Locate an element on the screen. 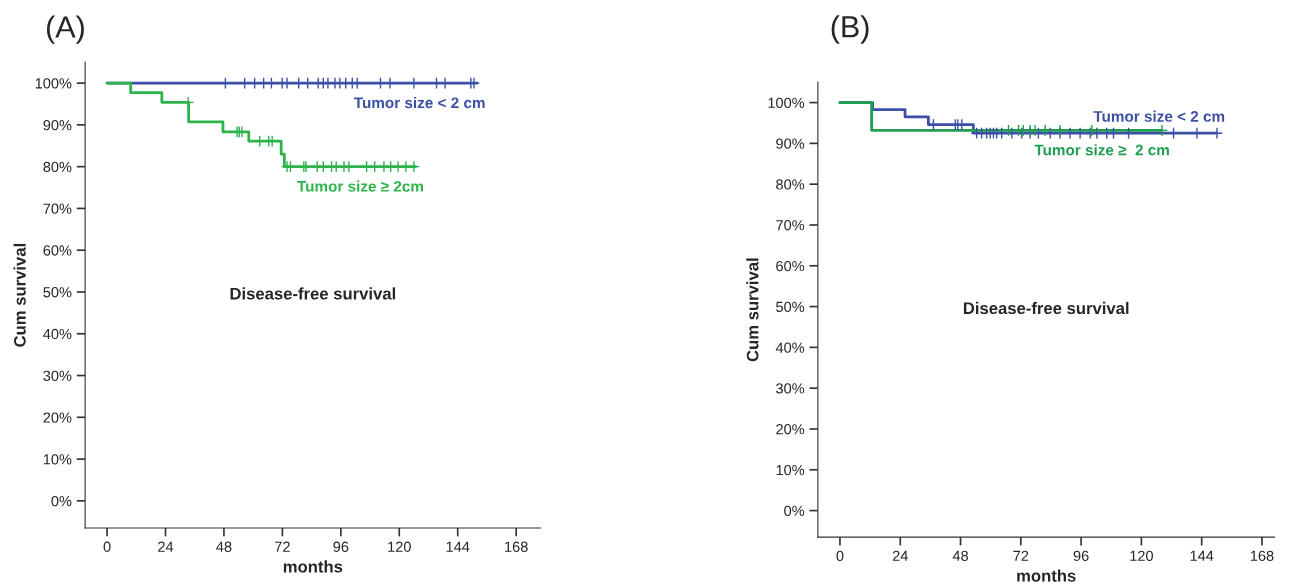 This screenshot has width=1290, height=587. series-label: Tumor size ≥ 2cm is located at coordinates (360, 186).